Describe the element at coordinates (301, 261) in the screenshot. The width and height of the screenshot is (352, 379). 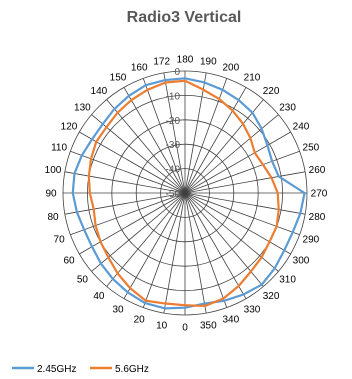
I see `angle-tick-label: 300` at that location.